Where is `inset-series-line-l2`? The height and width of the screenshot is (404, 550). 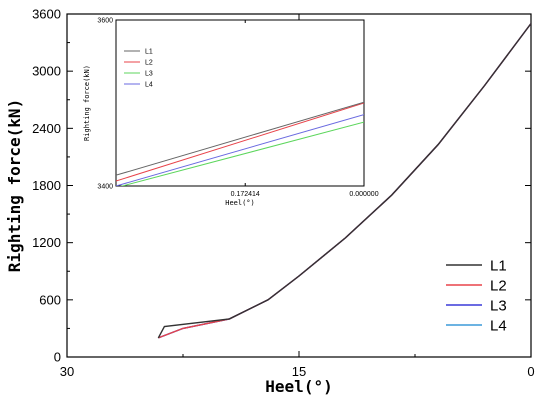
inset-series-line-l2 is located at coordinates (240, 142).